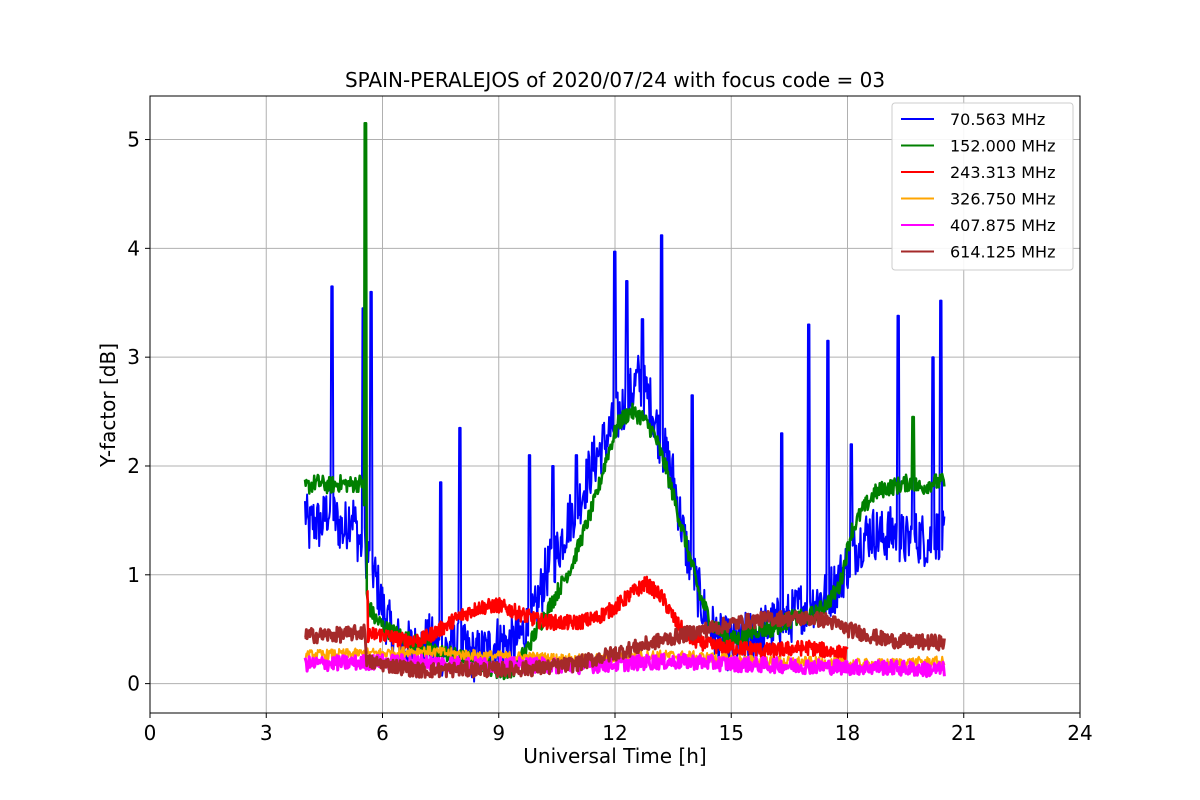 The image size is (1200, 800). I want to click on legend-label: 407.875 MHz, so click(1002, 225).